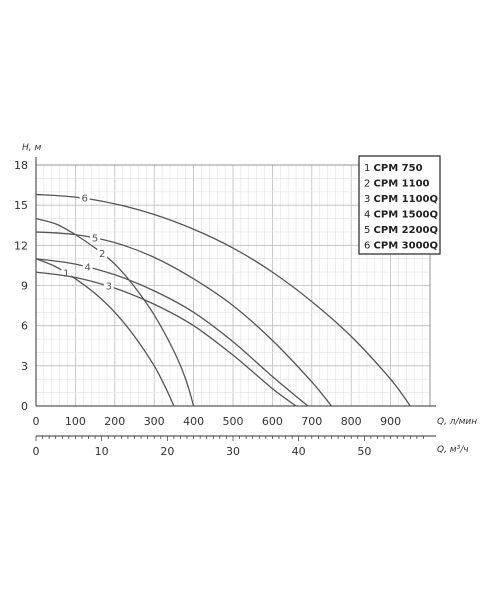 This screenshot has width=480, height=600. I want to click on curve-label-4: 4, so click(87, 267).